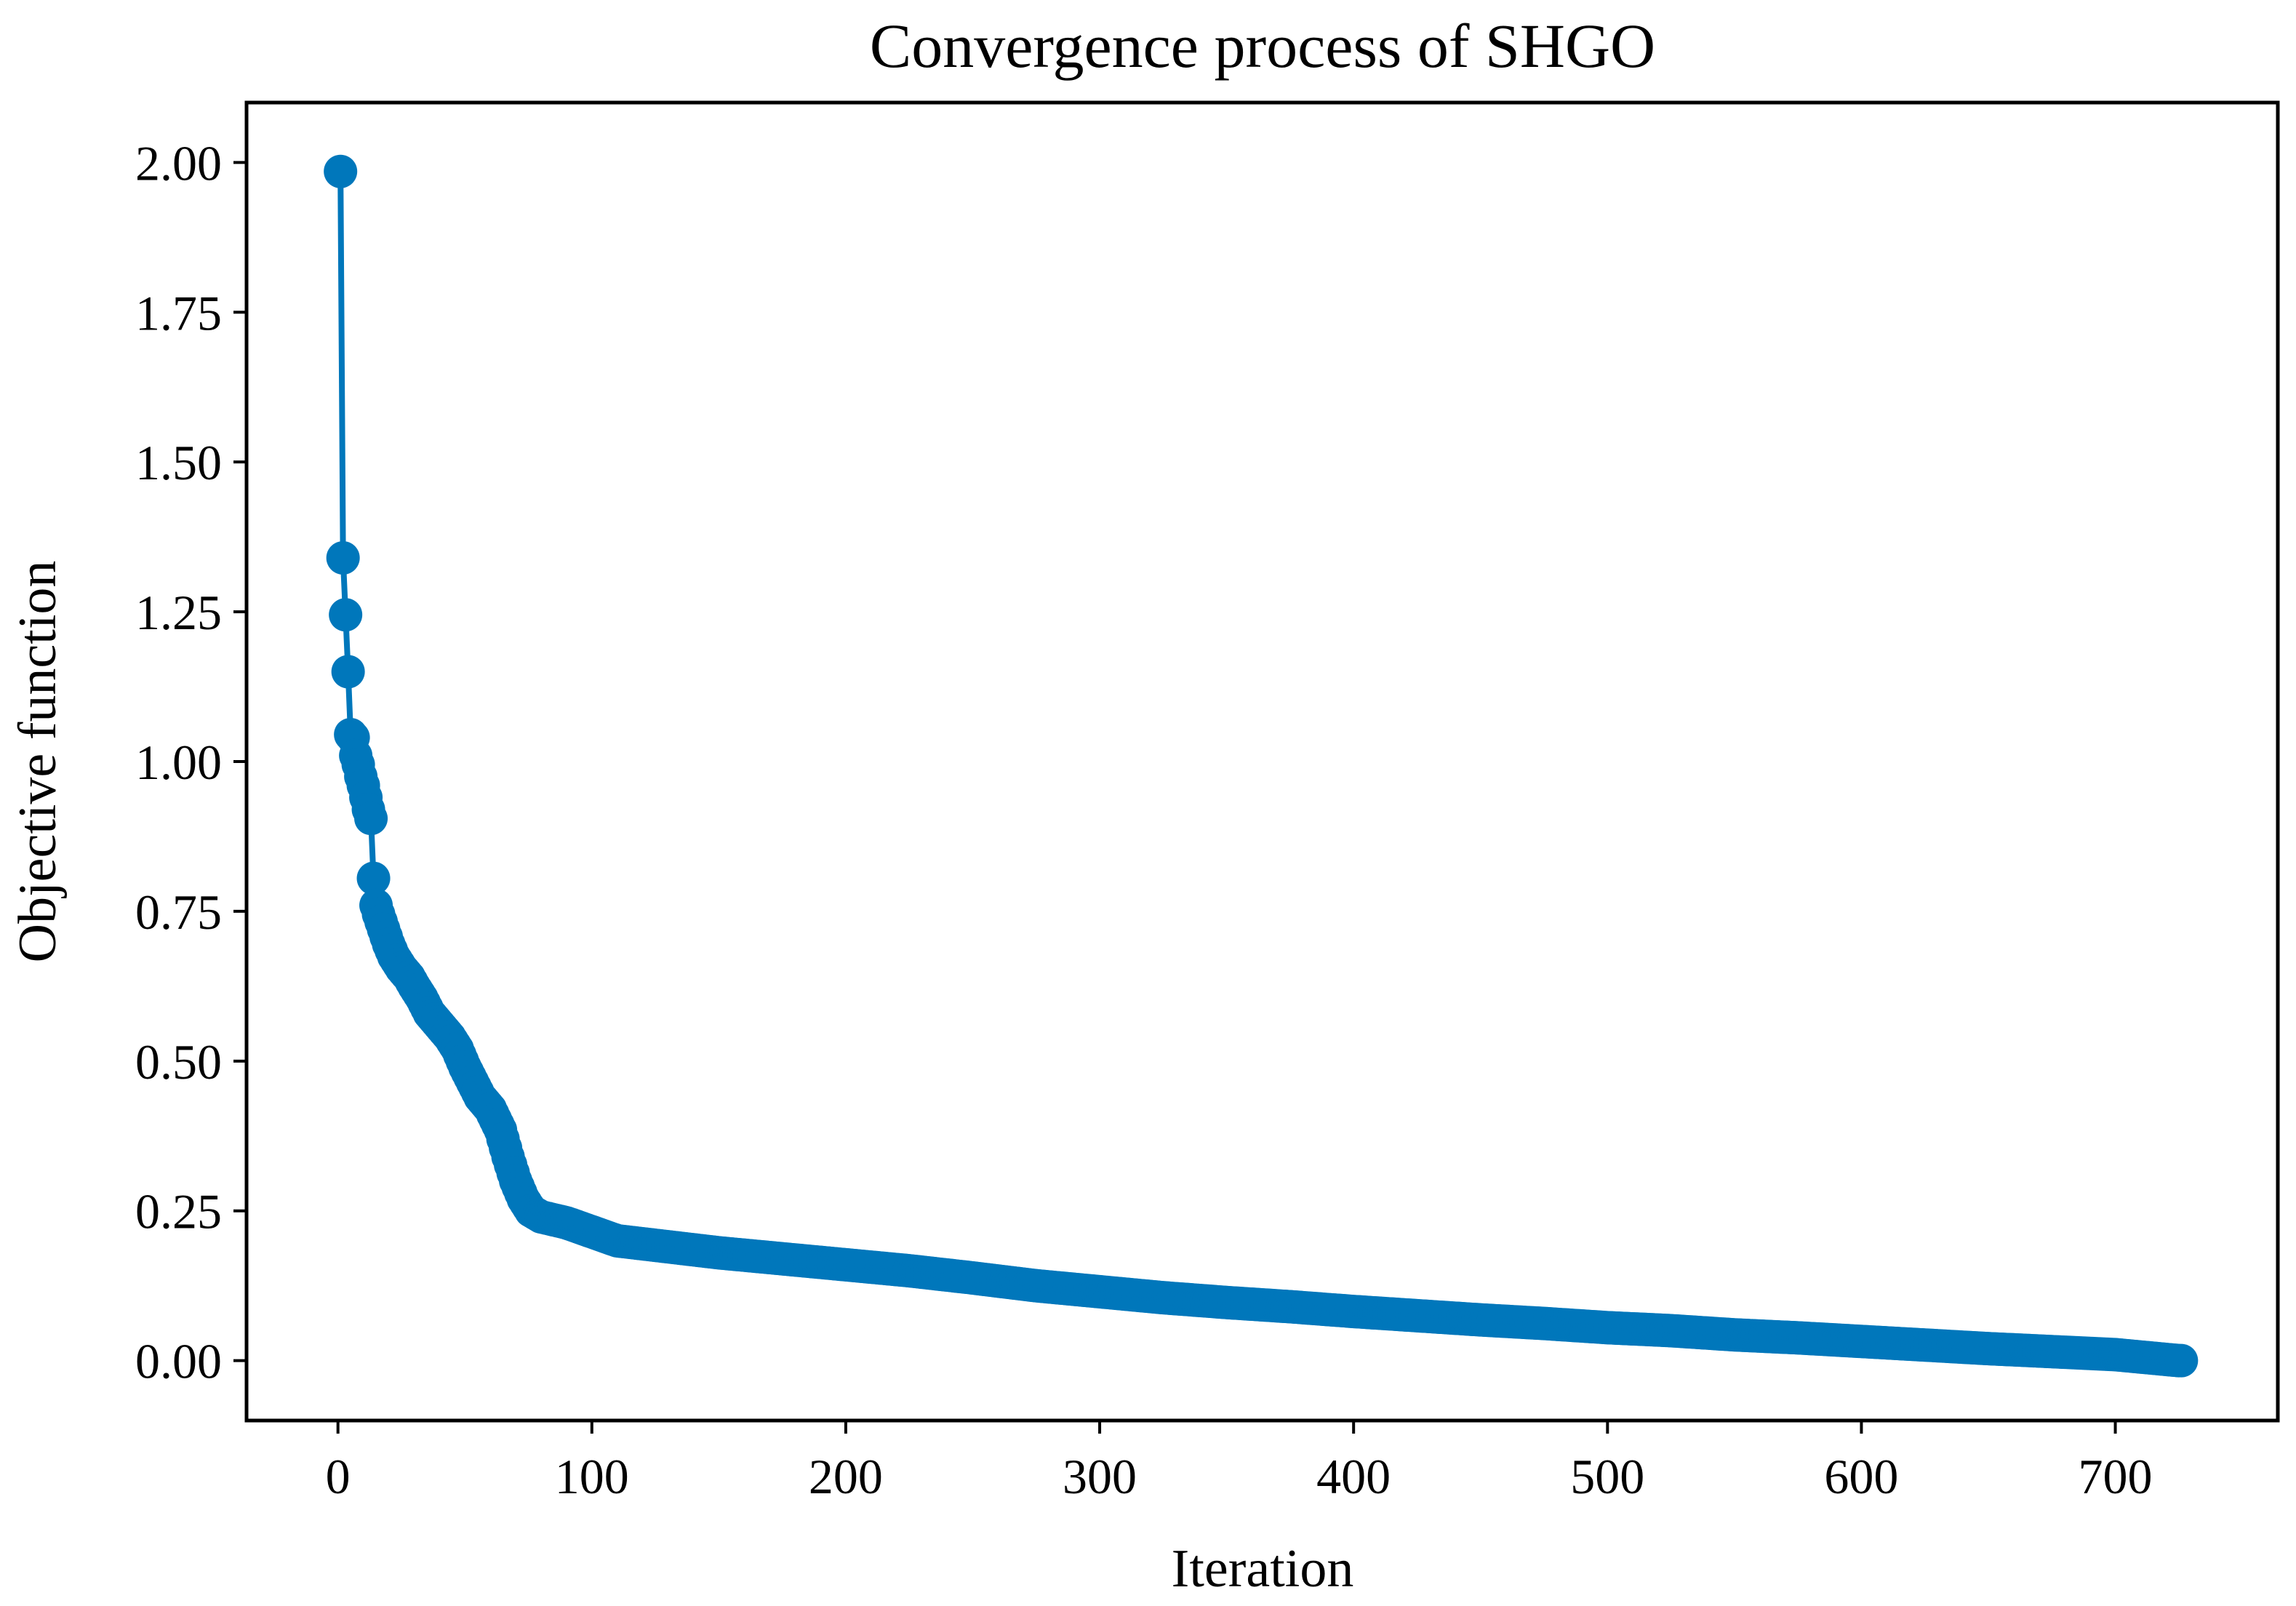 The width and height of the screenshot is (2296, 1606). Describe the element at coordinates (178, 912) in the screenshot. I see `y-tick-label: 0.75` at that location.